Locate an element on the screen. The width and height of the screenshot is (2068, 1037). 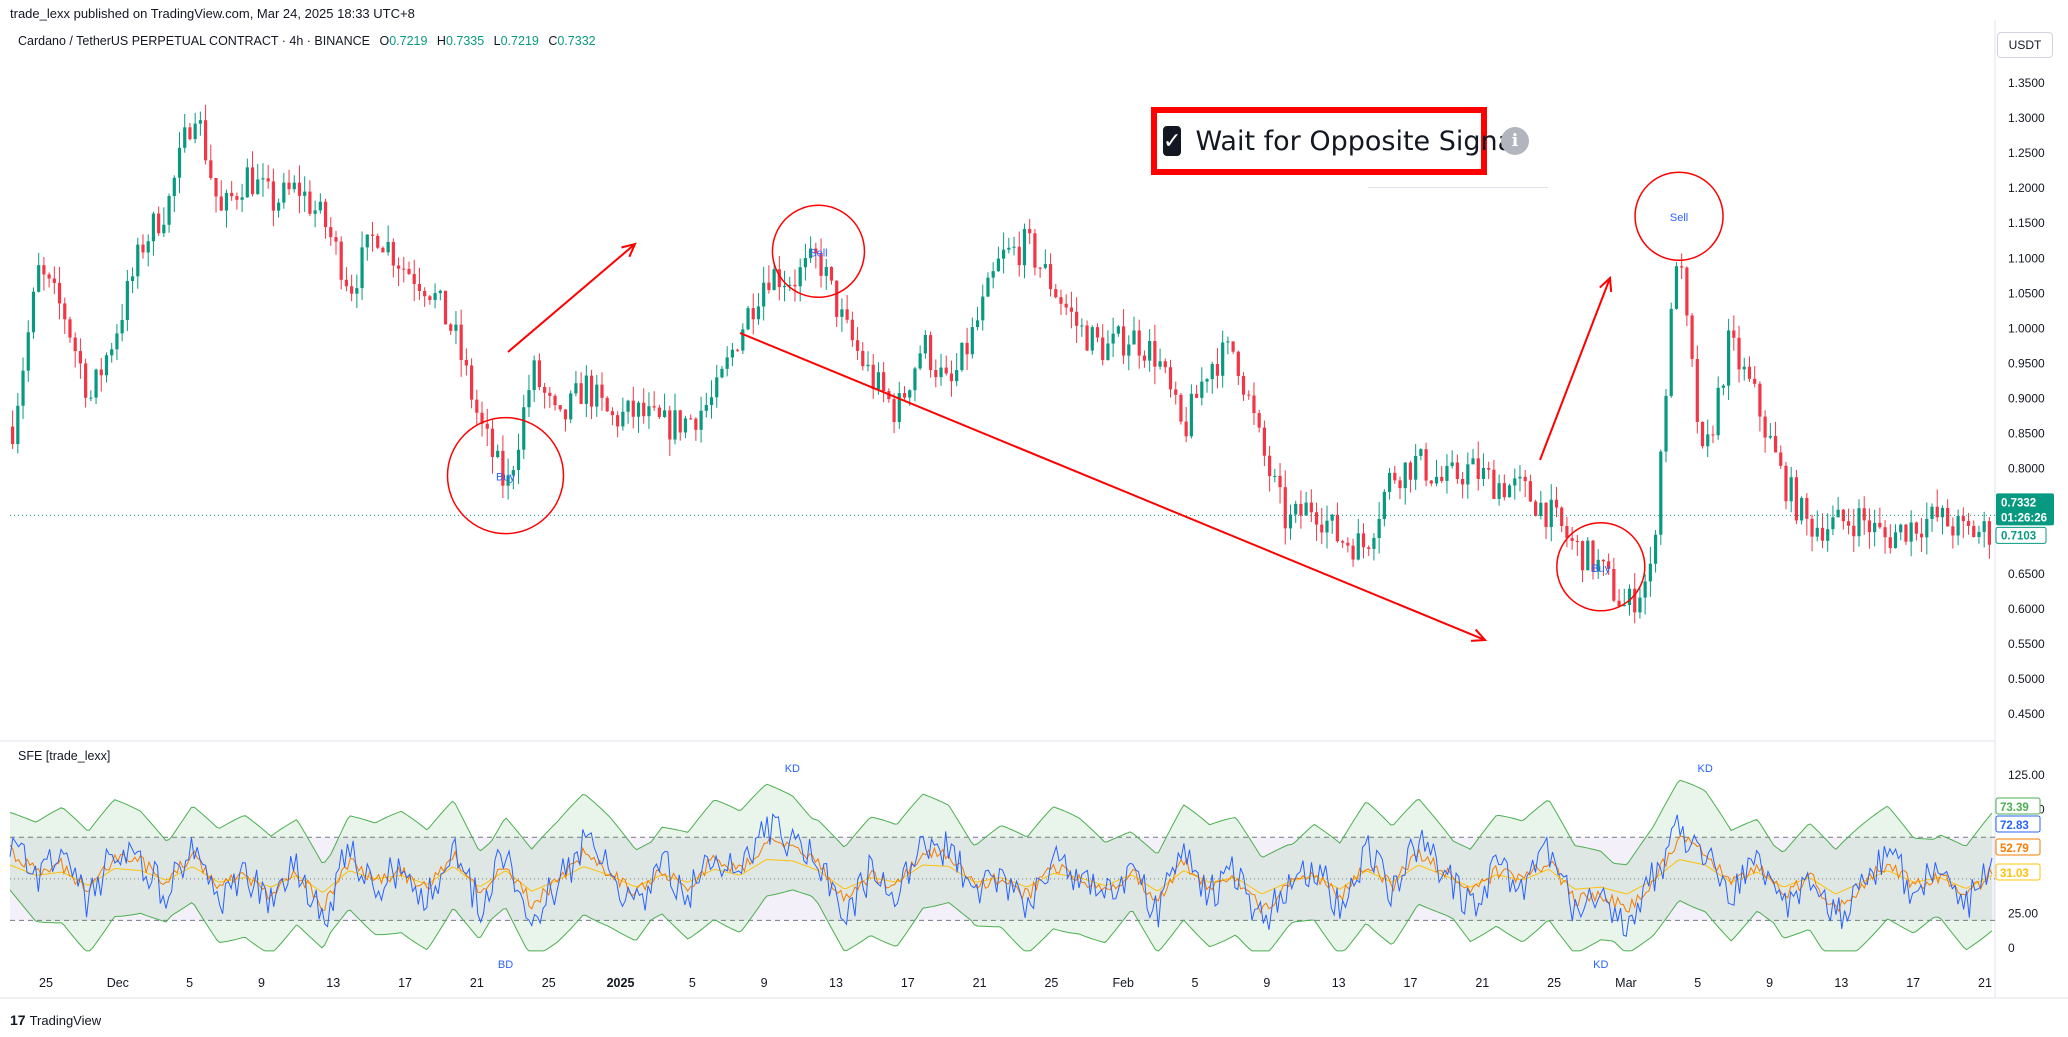
high-label: H is located at coordinates (441, 41).